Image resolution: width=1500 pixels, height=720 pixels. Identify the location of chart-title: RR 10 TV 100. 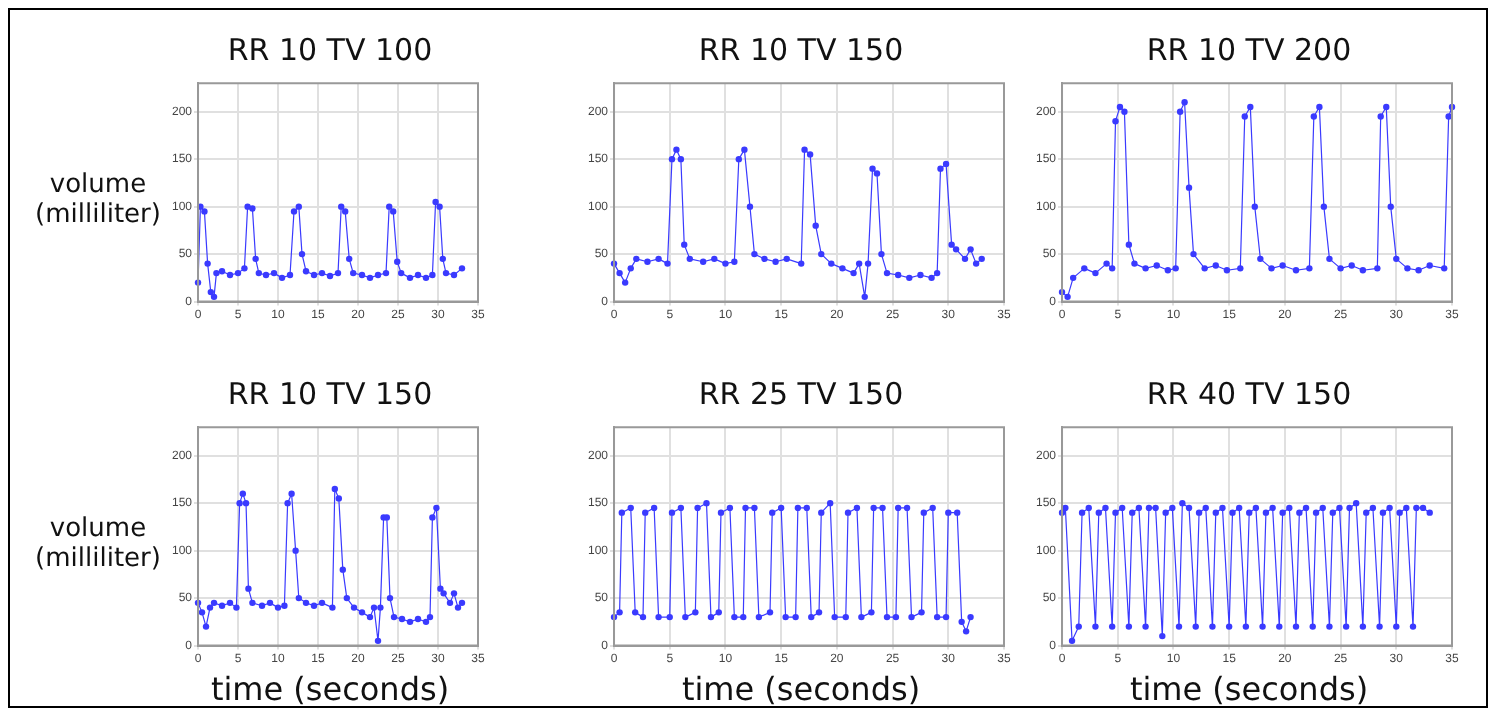
(330, 51).